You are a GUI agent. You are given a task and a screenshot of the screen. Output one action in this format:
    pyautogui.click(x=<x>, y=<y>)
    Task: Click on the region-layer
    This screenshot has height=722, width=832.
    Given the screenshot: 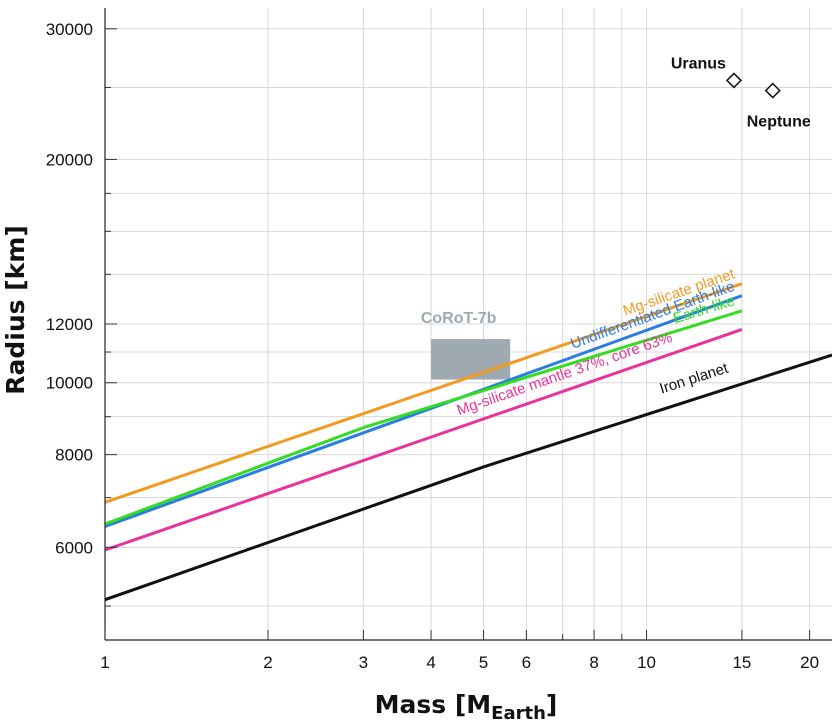 What is the action you would take?
    pyautogui.click(x=471, y=359)
    